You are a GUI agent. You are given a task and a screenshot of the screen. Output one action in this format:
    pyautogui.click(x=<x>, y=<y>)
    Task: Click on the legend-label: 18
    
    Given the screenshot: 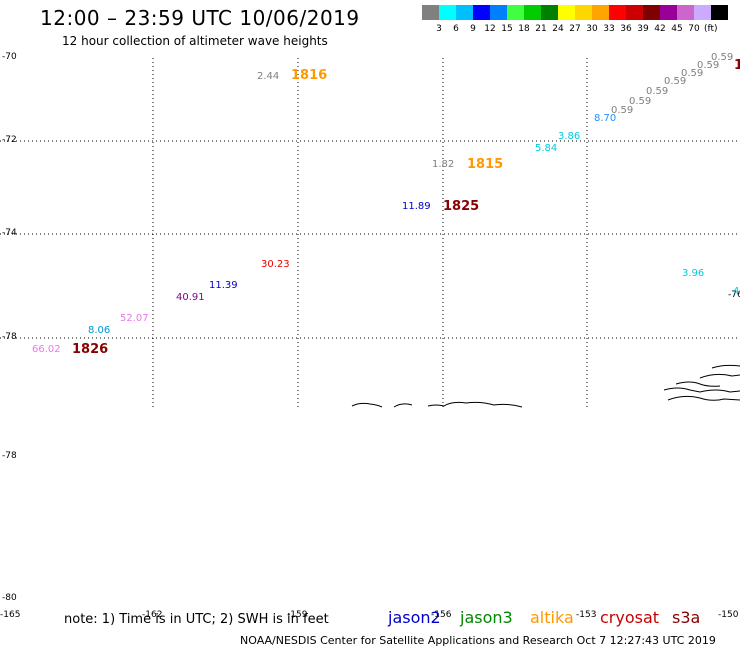 What is the action you would take?
    pyautogui.click(x=524, y=29)
    